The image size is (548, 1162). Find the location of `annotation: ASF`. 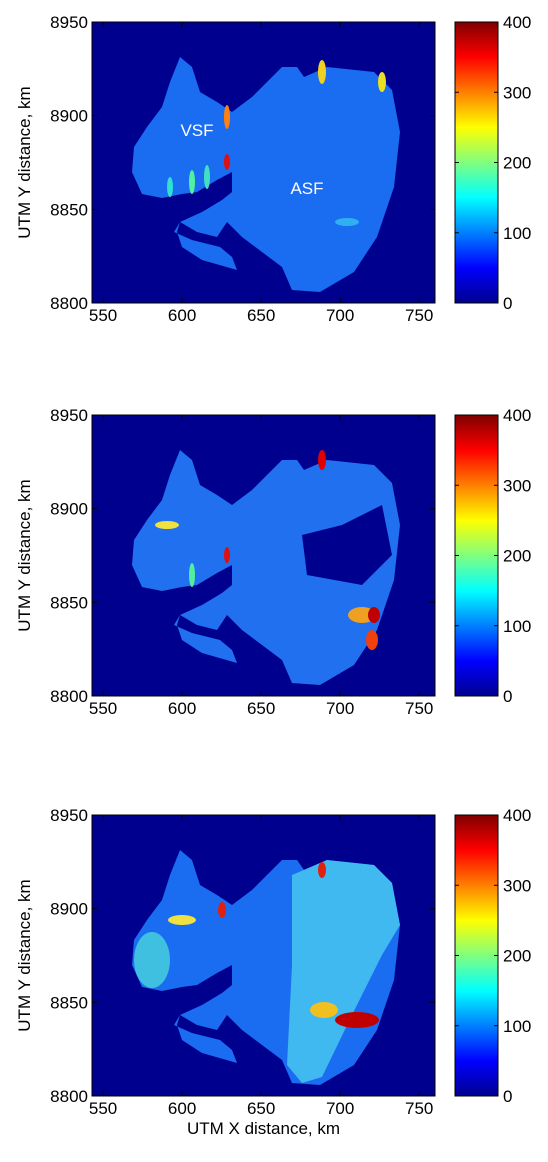

annotation: ASF is located at coordinates (306, 188).